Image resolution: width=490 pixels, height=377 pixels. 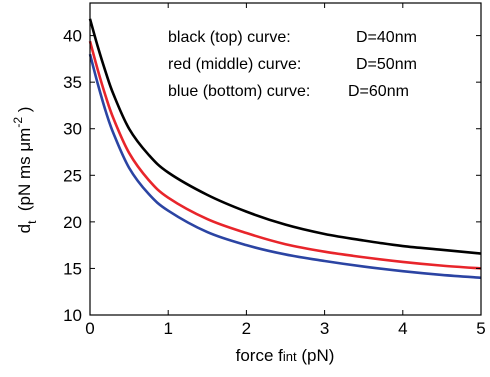 I want to click on x-axis-label: force fint (pN), so click(x=285, y=355).